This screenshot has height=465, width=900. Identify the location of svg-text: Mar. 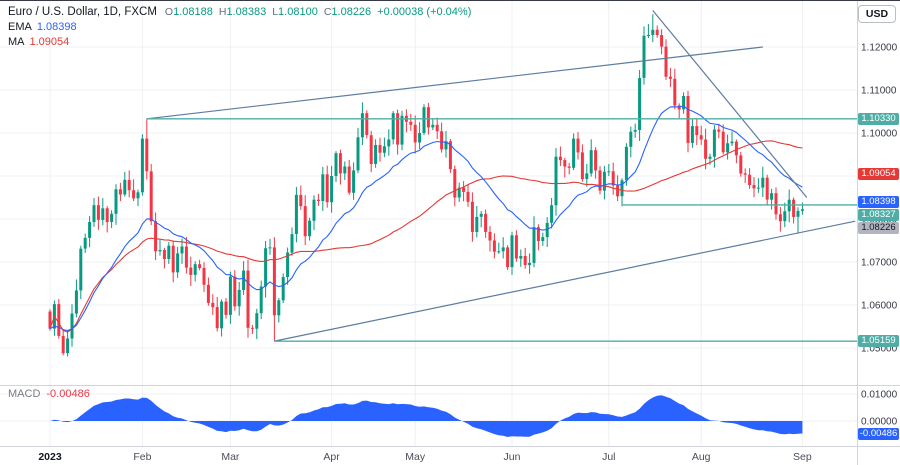
(230, 457).